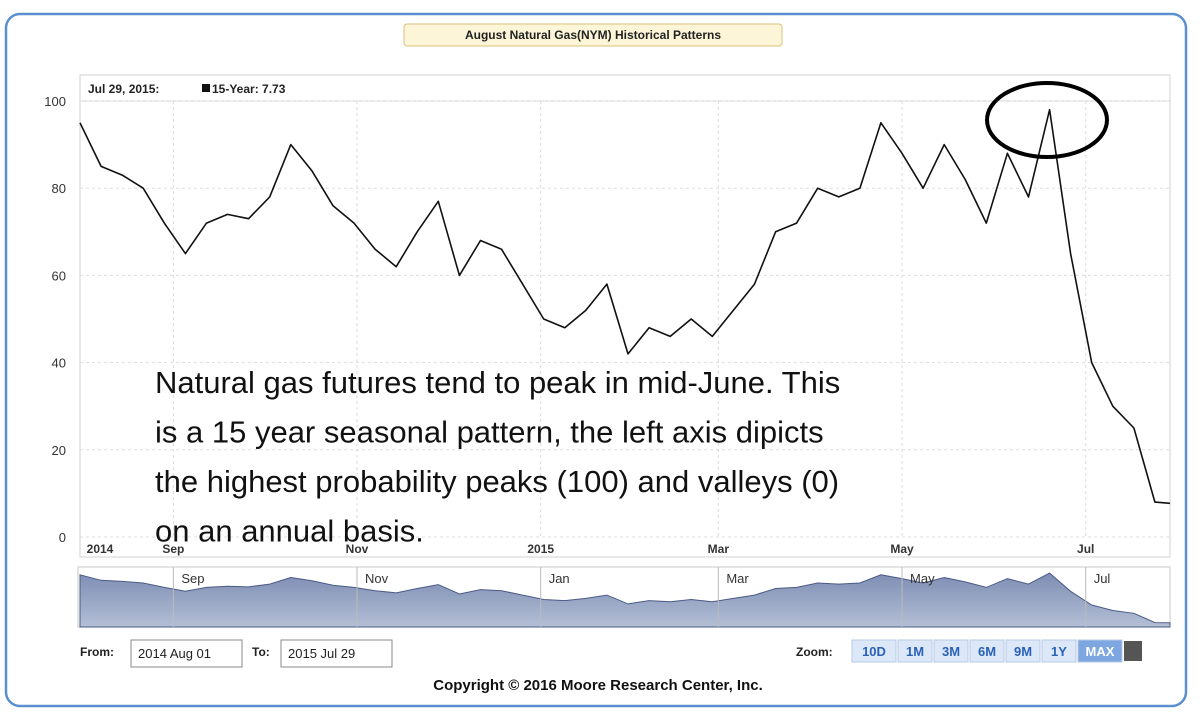  I want to click on from-label: From:, so click(97, 652).